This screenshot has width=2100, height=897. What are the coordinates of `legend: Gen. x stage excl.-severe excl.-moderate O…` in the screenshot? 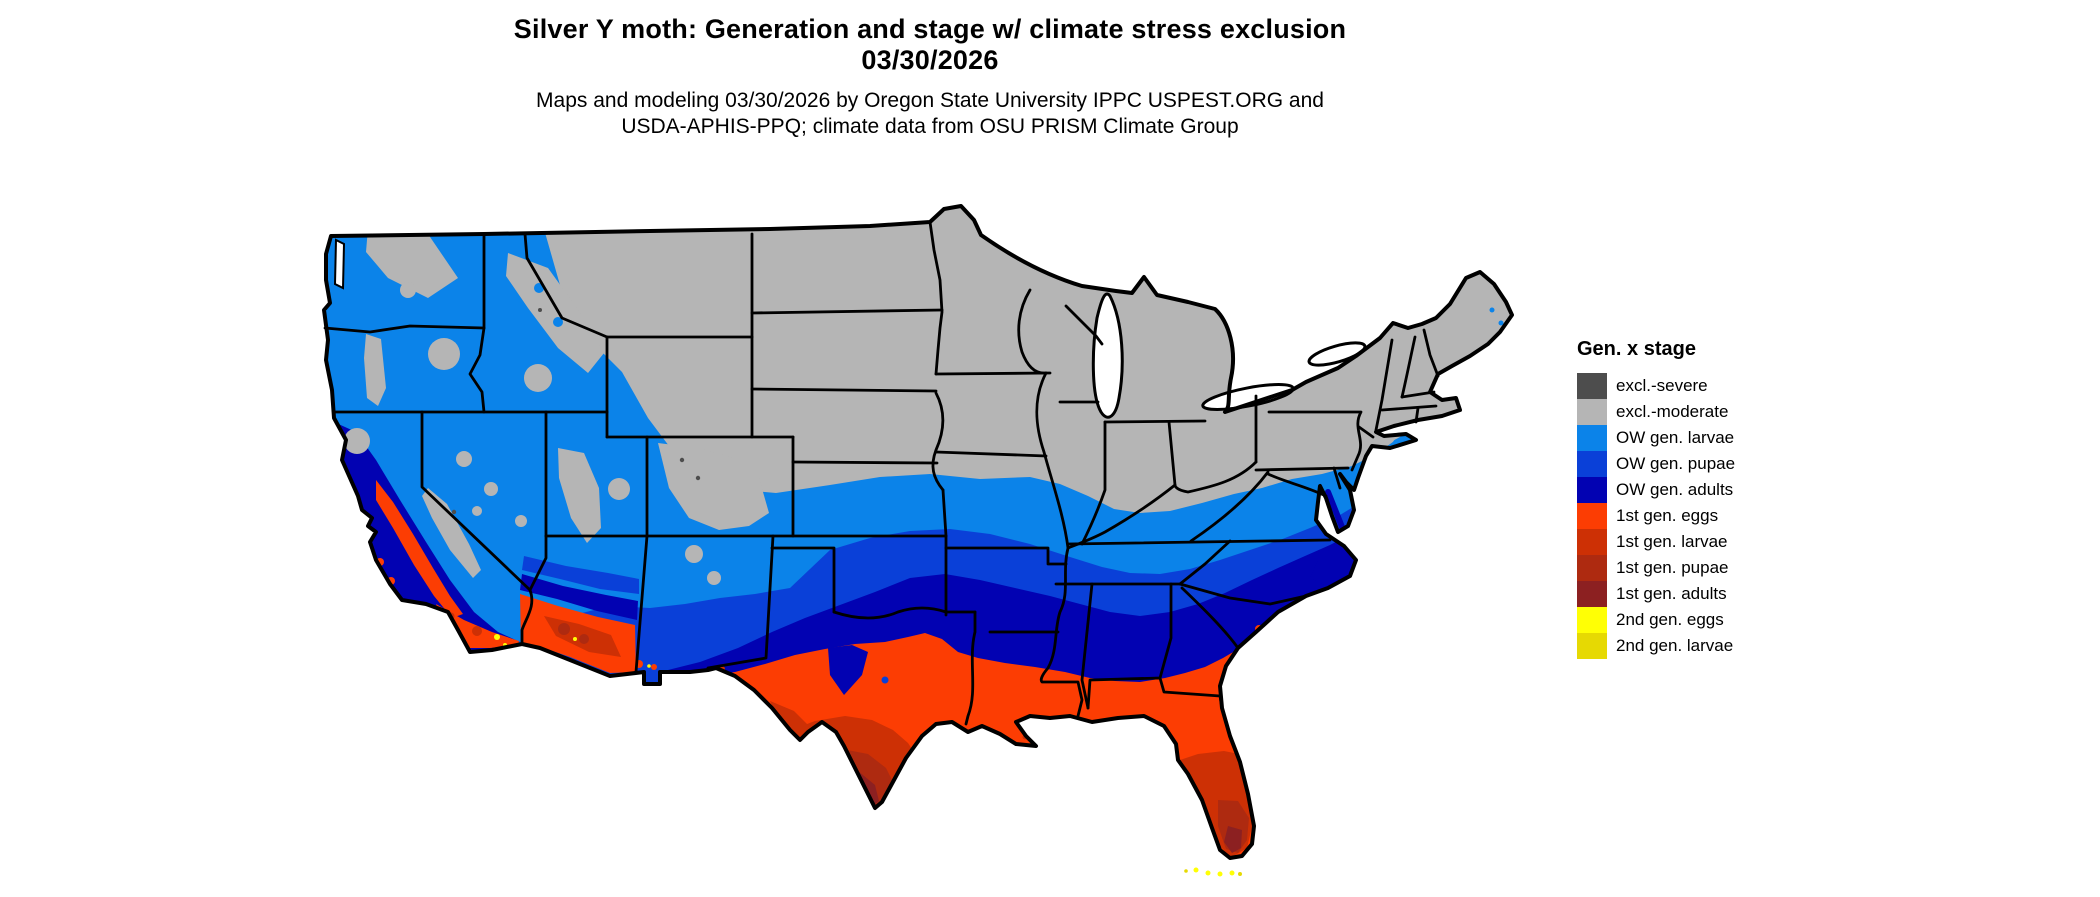 It's located at (1727, 498).